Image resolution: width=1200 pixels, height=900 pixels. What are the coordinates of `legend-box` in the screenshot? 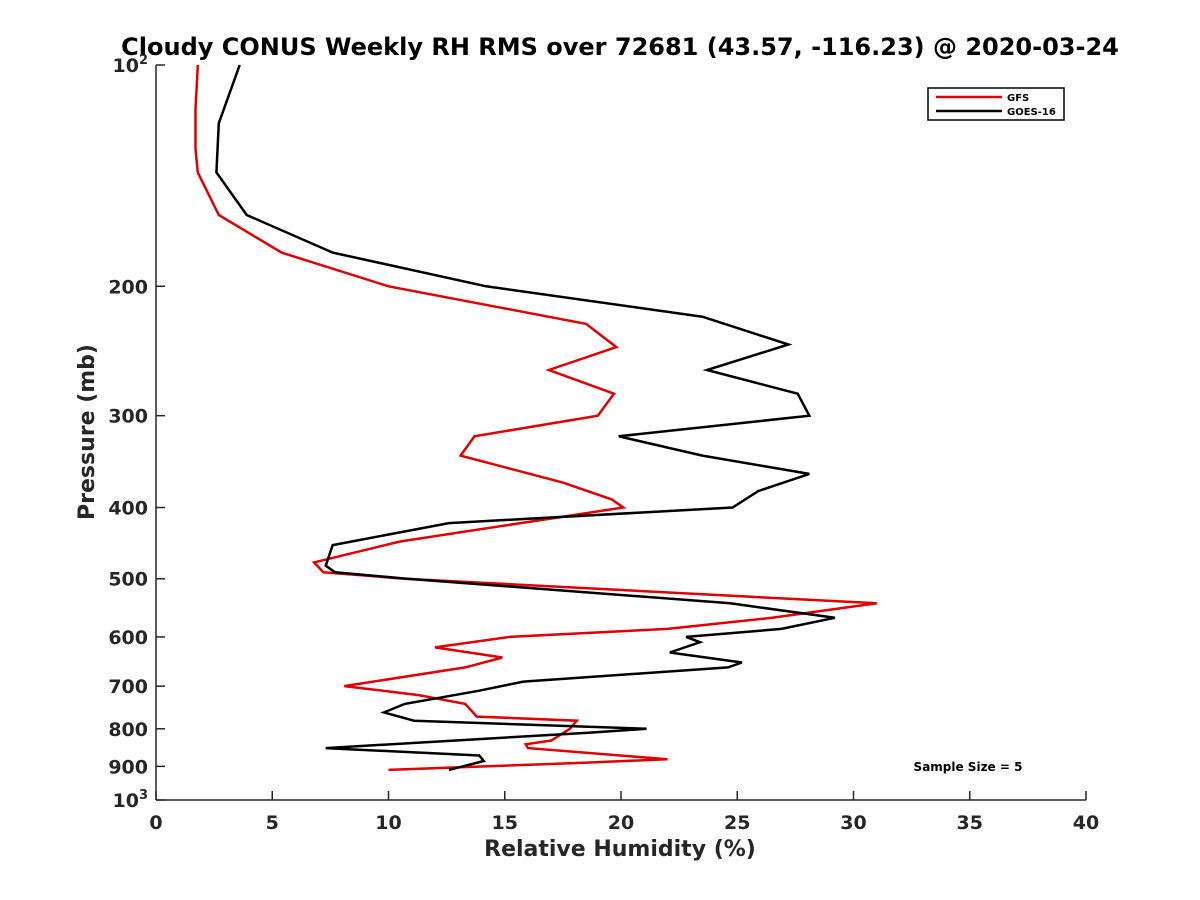 It's located at (996, 104).